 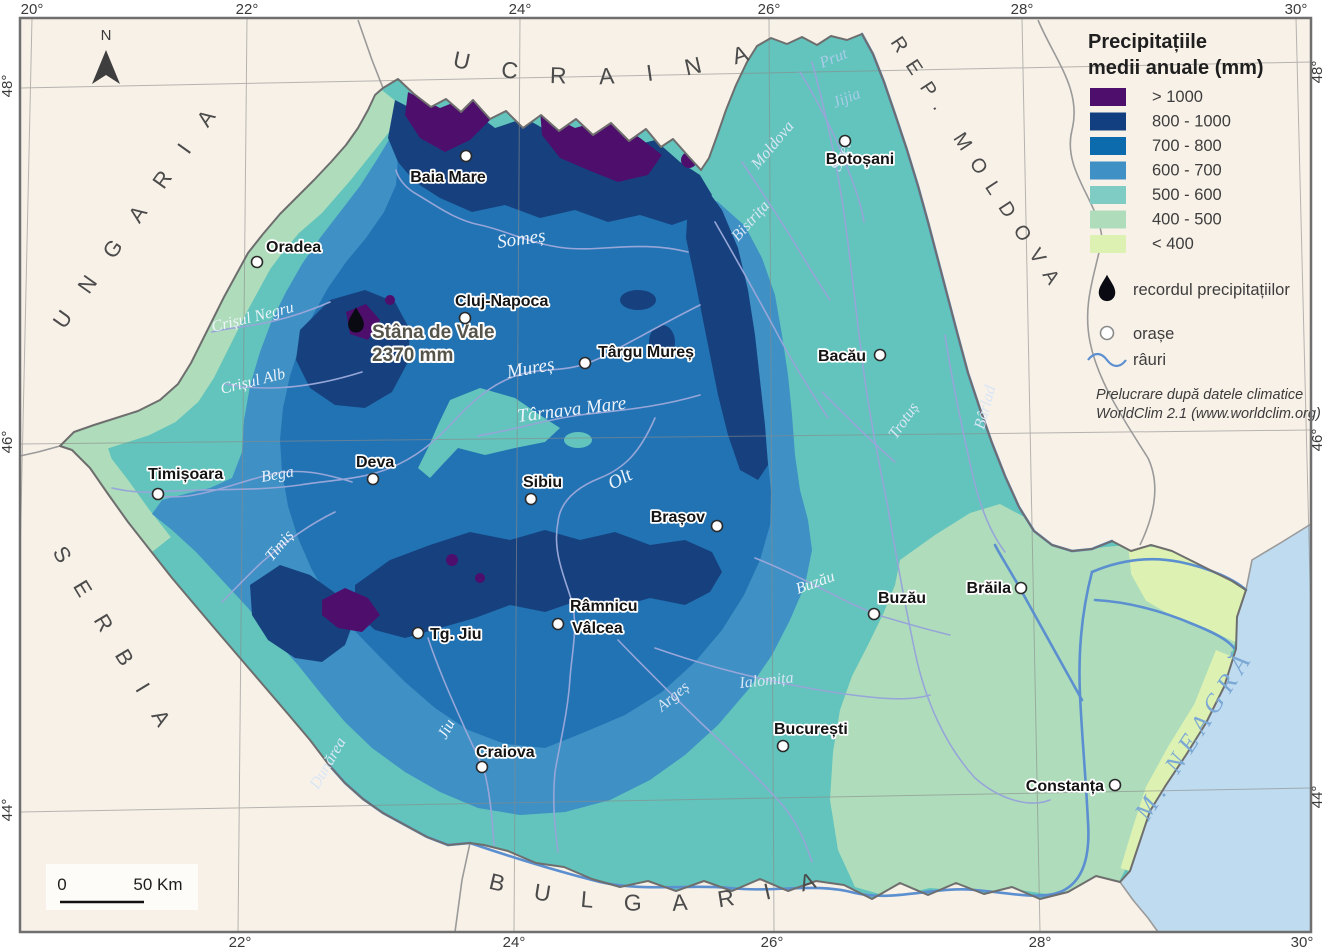 I want to click on tick-label-left: 44°, so click(x=8, y=810).